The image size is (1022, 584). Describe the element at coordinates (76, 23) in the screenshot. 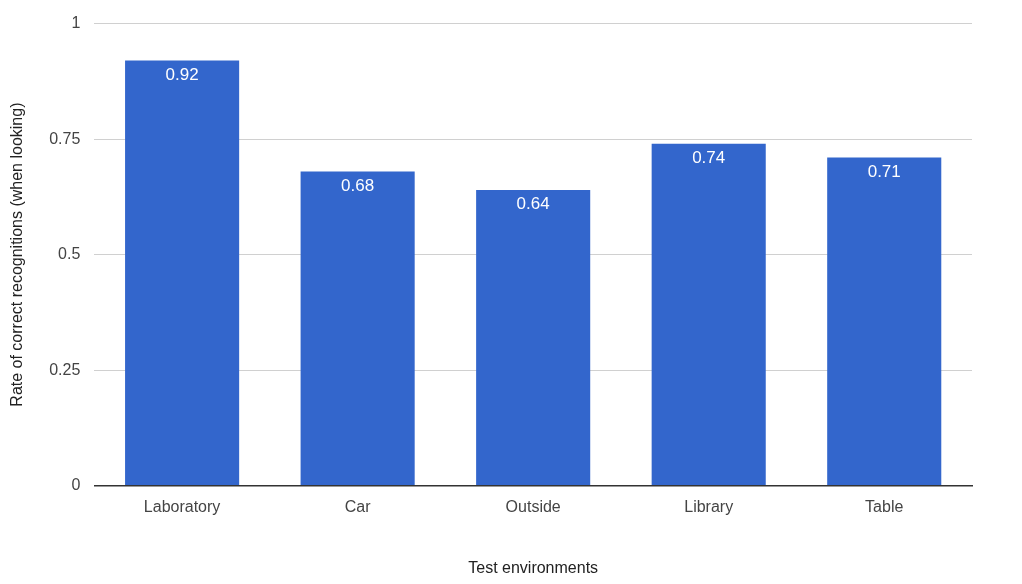

I see `y-tick-label: 1` at that location.